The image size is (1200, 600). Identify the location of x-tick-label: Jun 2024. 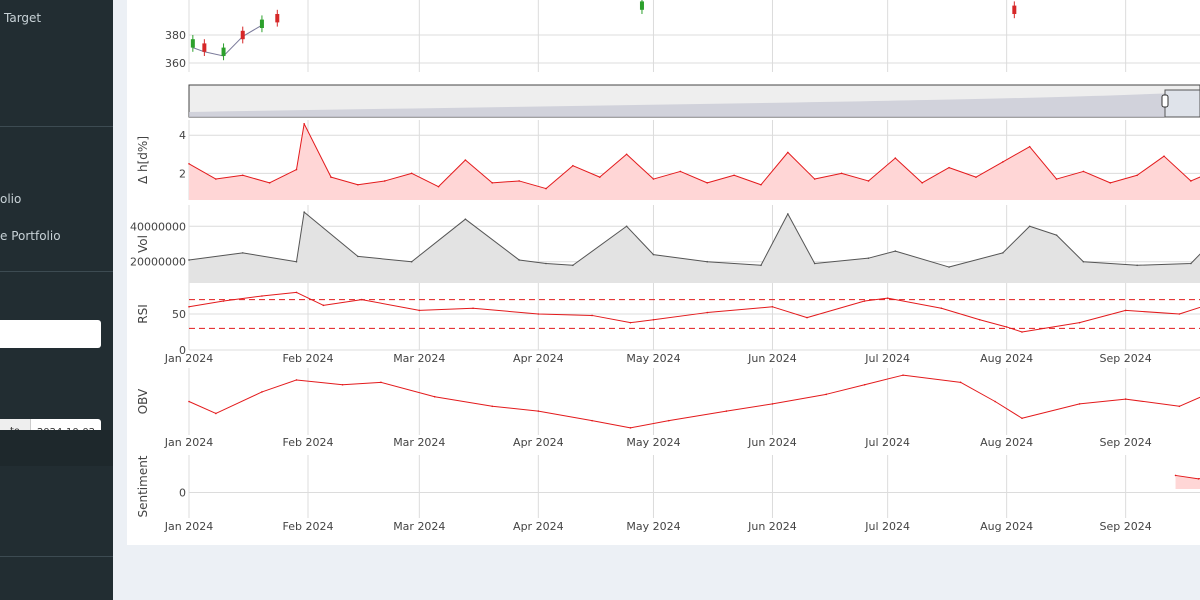
(772, 358).